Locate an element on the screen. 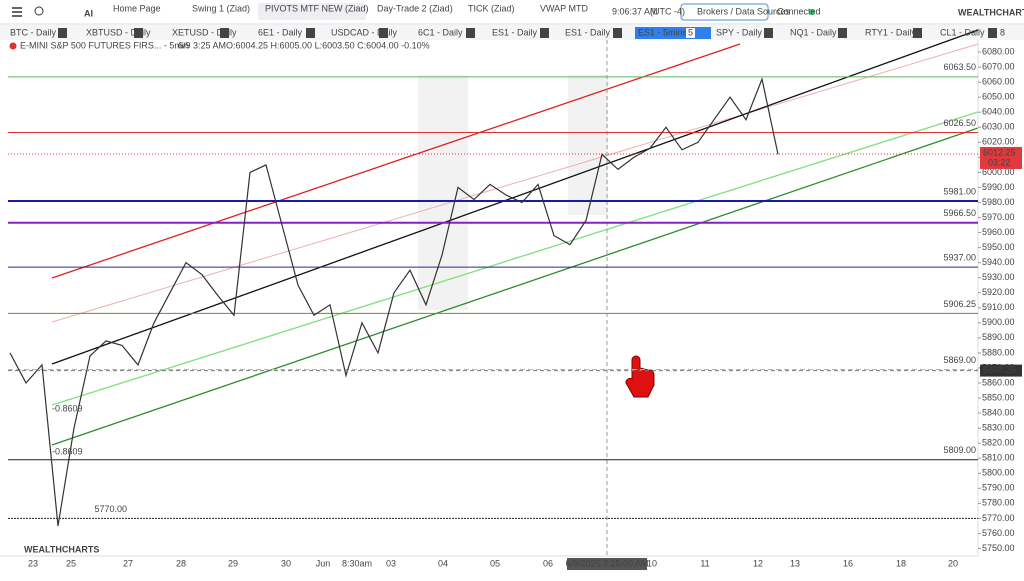 Image resolution: width=1024 pixels, height=581 pixels. y-tick-label: 5790.00 is located at coordinates (998, 488).